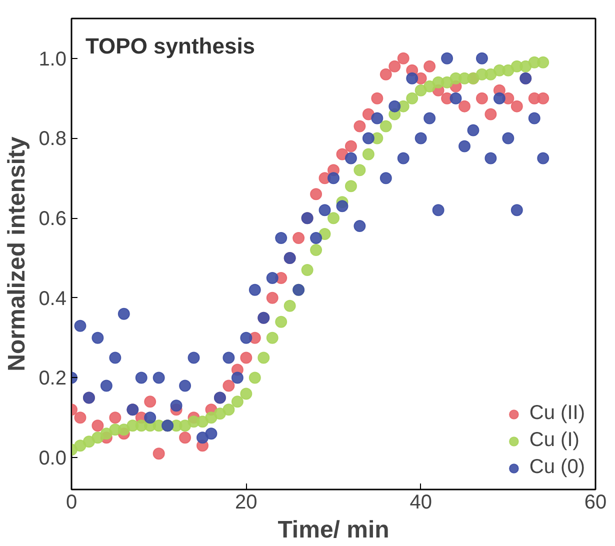 This screenshot has width=615, height=546. I want to click on x-tick-label: 40, so click(421, 503).